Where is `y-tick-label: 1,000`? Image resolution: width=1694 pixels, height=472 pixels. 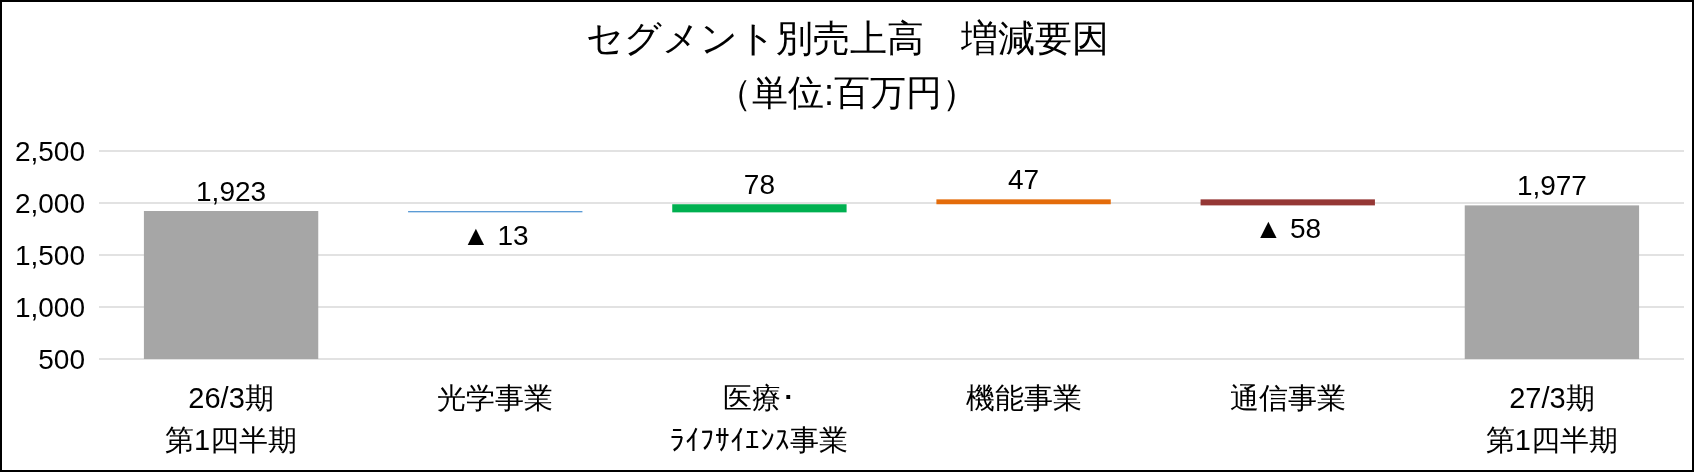
y-tick-label: 1,000 is located at coordinates (49, 307).